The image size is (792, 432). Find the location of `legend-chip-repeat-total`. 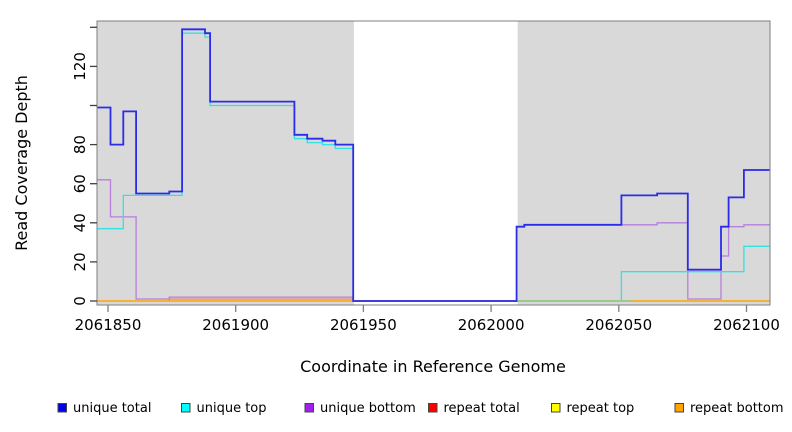

legend-chip-repeat-total is located at coordinates (433, 408).